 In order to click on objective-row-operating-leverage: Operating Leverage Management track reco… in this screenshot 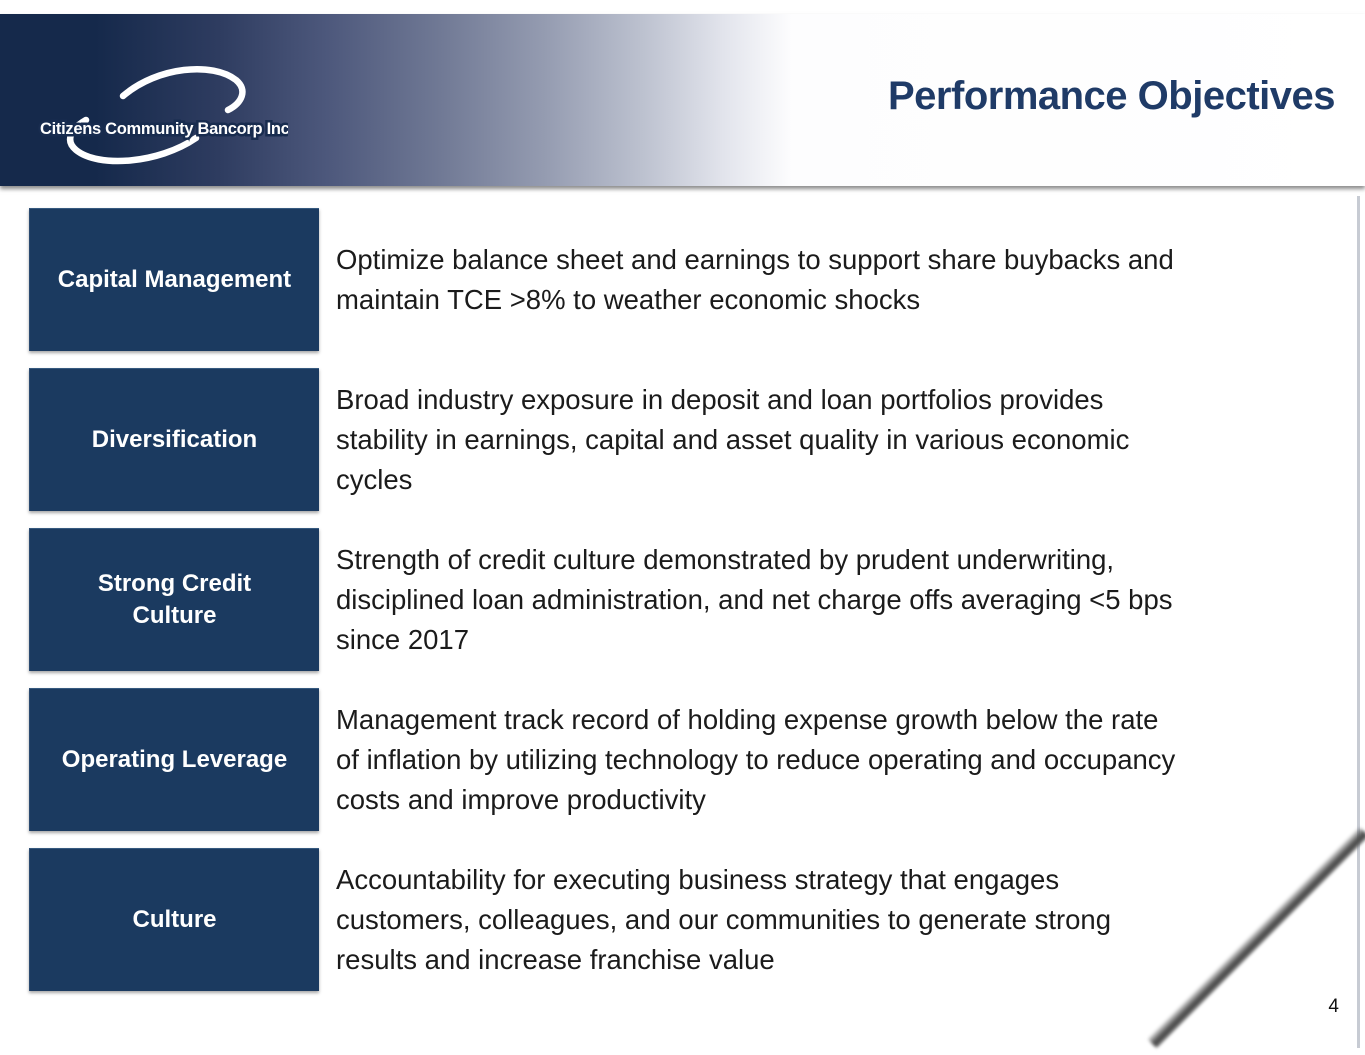, I will do `click(689, 759)`.